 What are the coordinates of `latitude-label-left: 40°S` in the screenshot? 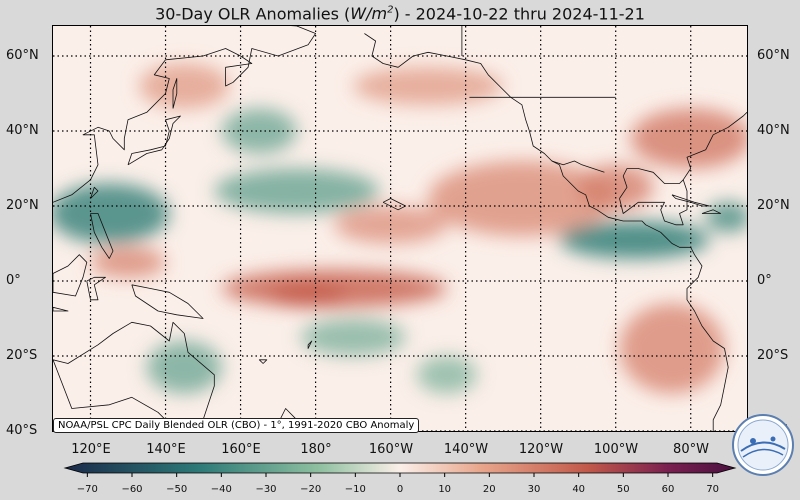 It's located at (22, 430).